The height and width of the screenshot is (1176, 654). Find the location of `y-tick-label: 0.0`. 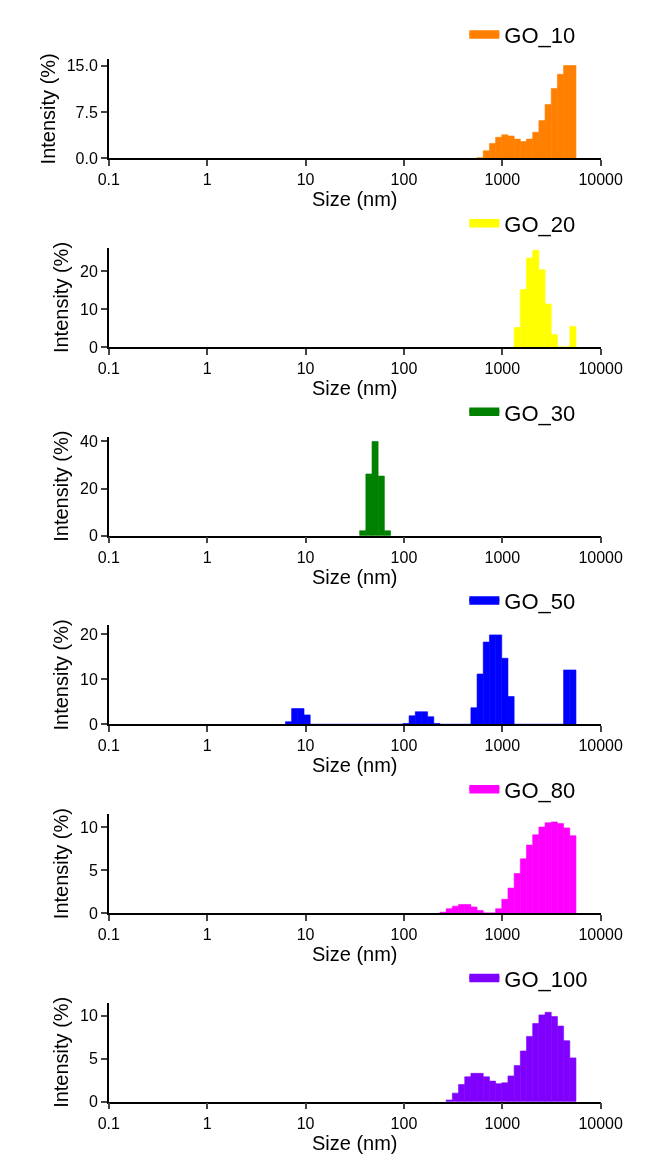

y-tick-label: 0.0 is located at coordinates (86, 158).